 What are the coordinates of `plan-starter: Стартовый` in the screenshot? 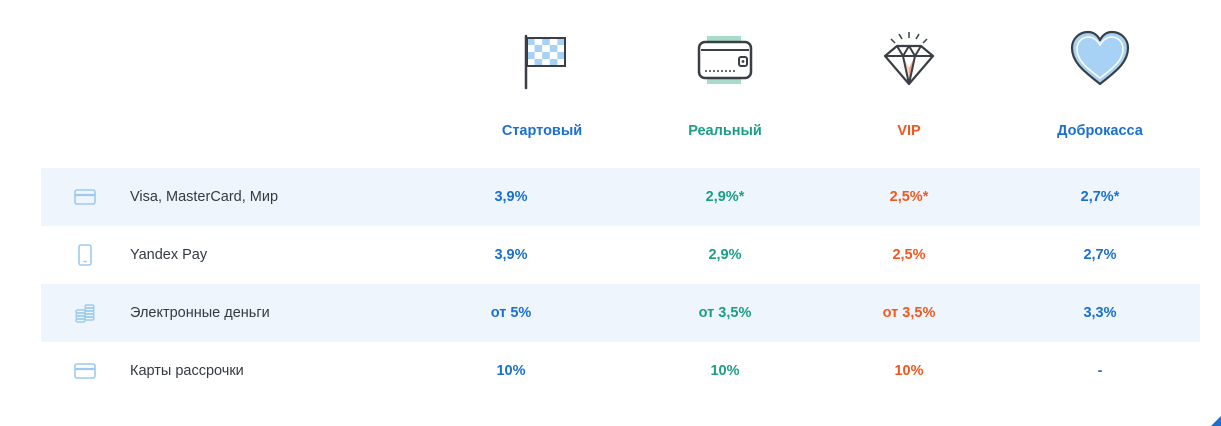 It's located at (542, 80).